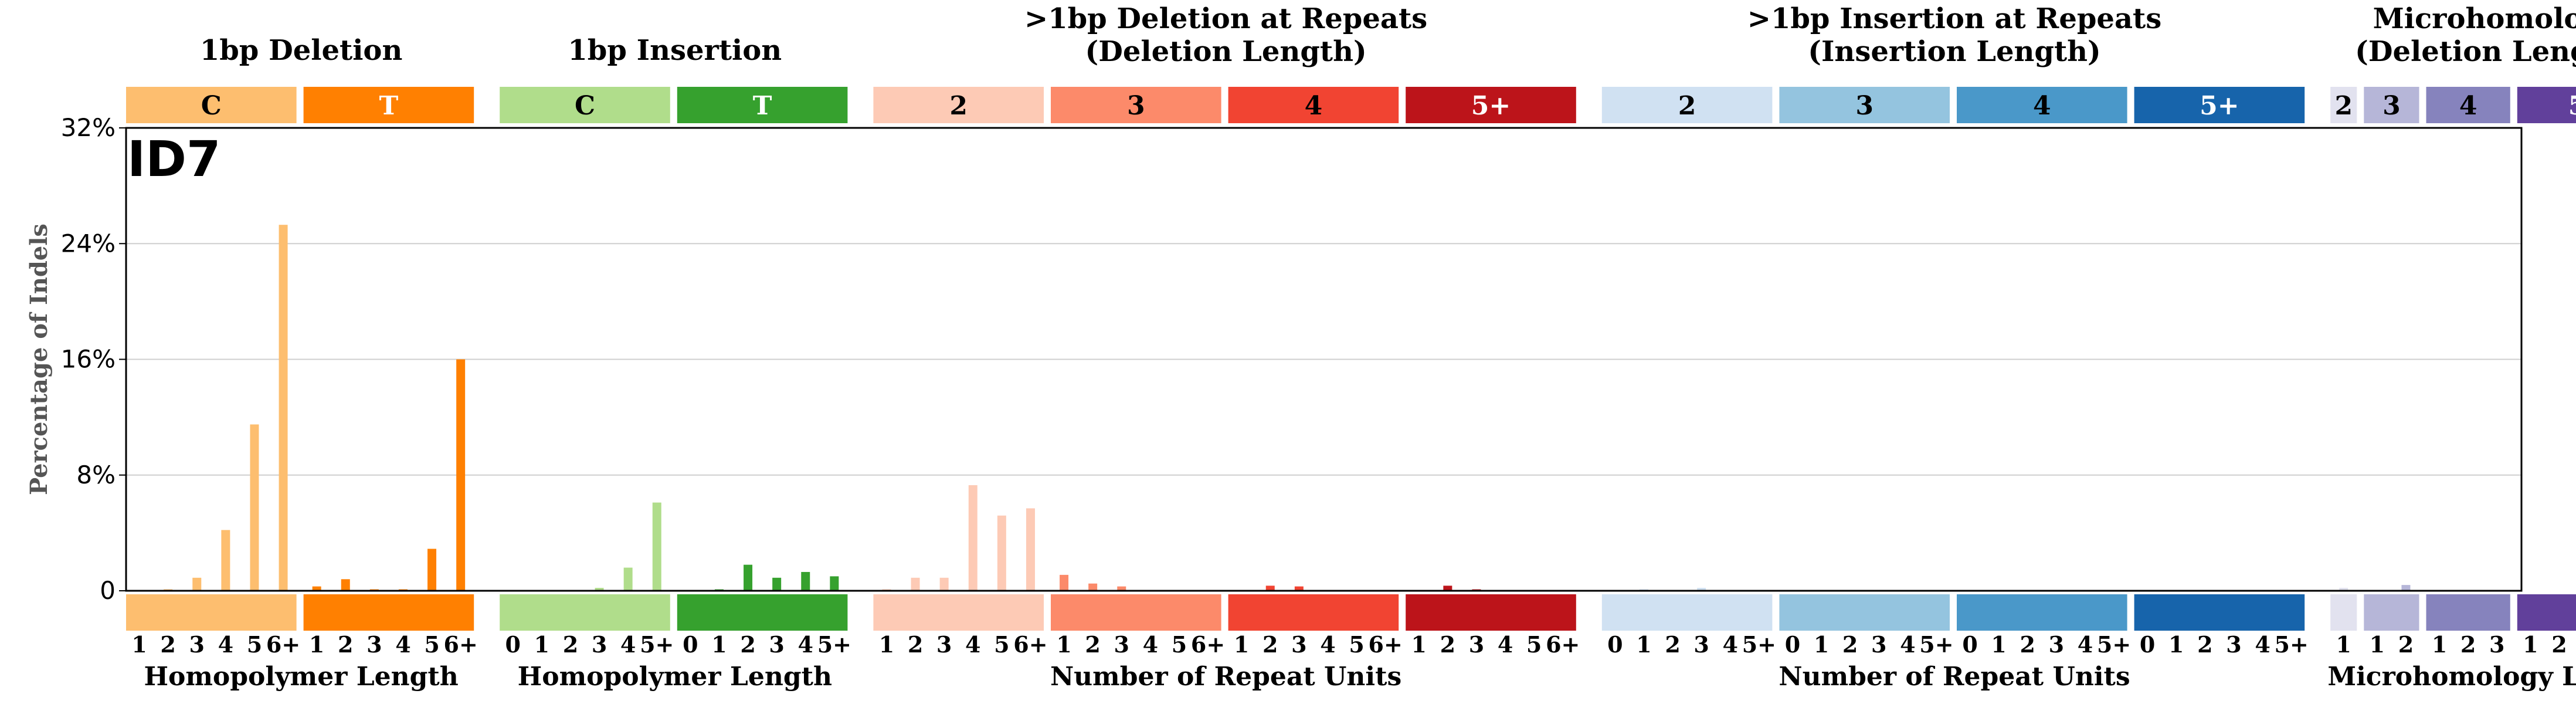  Describe the element at coordinates (88, 128) in the screenshot. I see `y-tick-label: 32%` at that location.